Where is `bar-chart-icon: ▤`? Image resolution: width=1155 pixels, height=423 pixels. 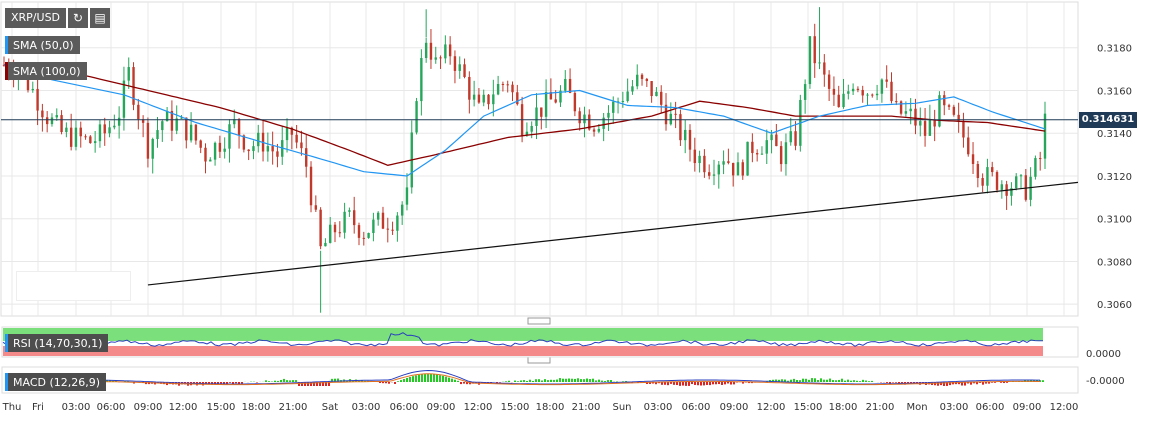
bar-chart-icon: ▤ is located at coordinates (100, 18).